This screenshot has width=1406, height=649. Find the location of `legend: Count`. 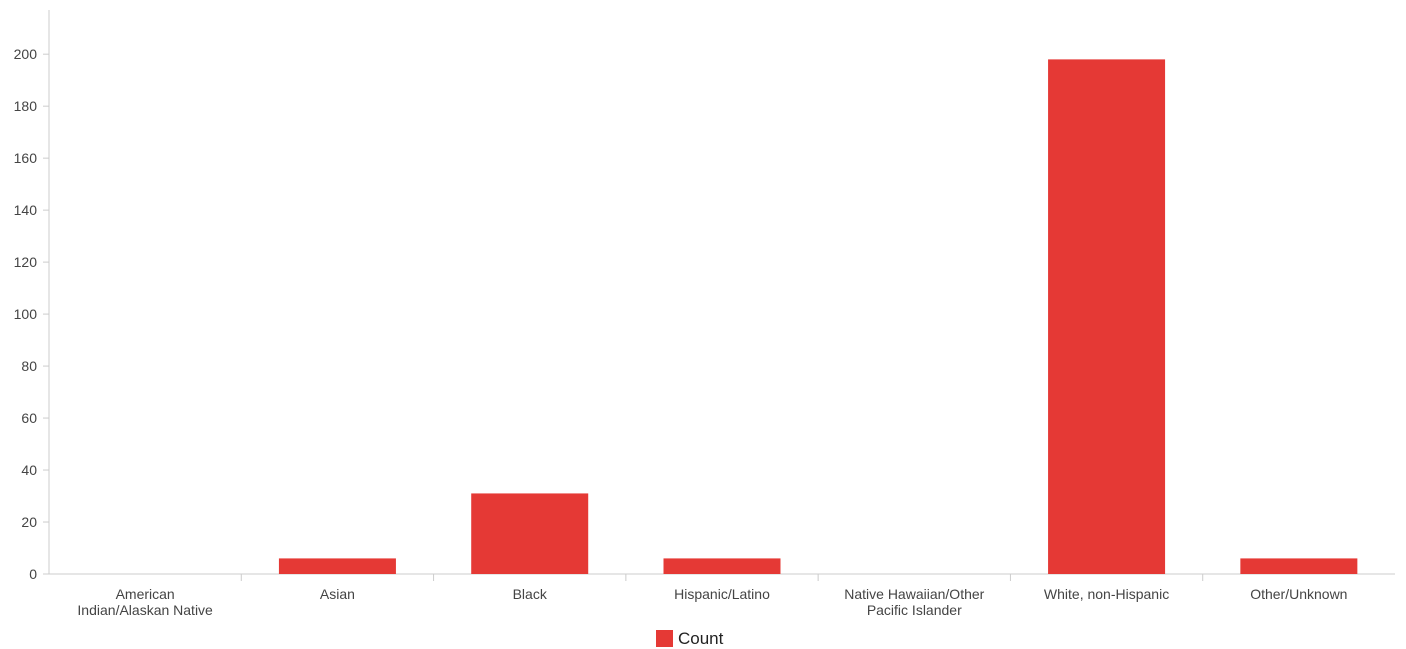

legend: Count is located at coordinates (690, 638).